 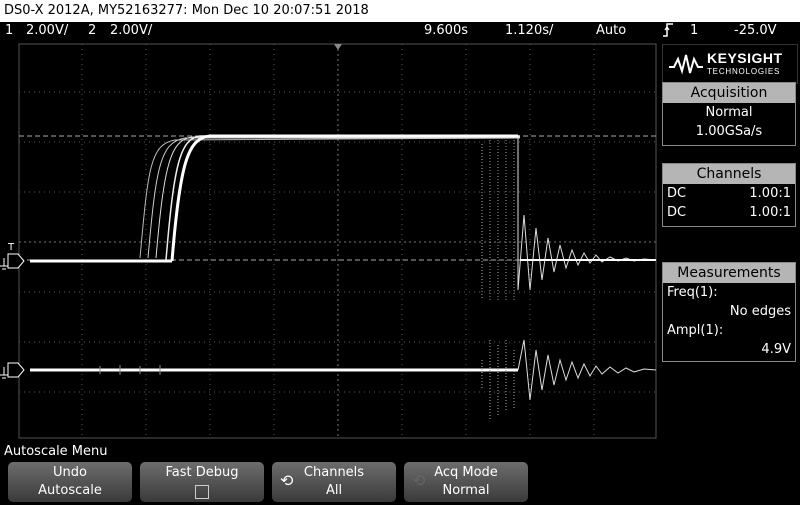 I want to click on horizontal-delay: 9.600s, so click(x=446, y=30).